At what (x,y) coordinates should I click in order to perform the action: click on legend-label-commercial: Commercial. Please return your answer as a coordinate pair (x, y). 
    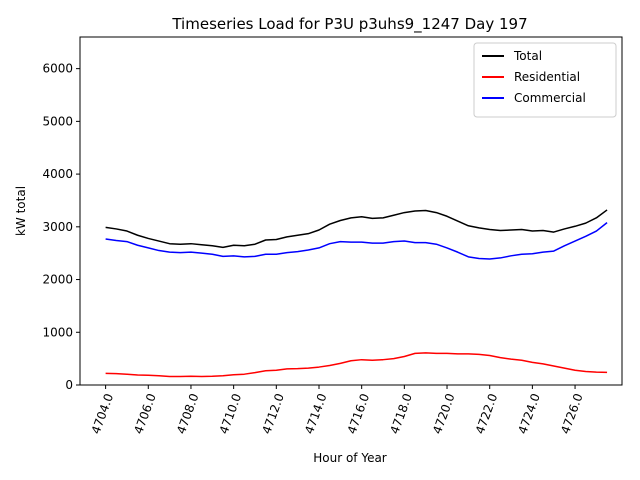
    Looking at the image, I should click on (550, 98).